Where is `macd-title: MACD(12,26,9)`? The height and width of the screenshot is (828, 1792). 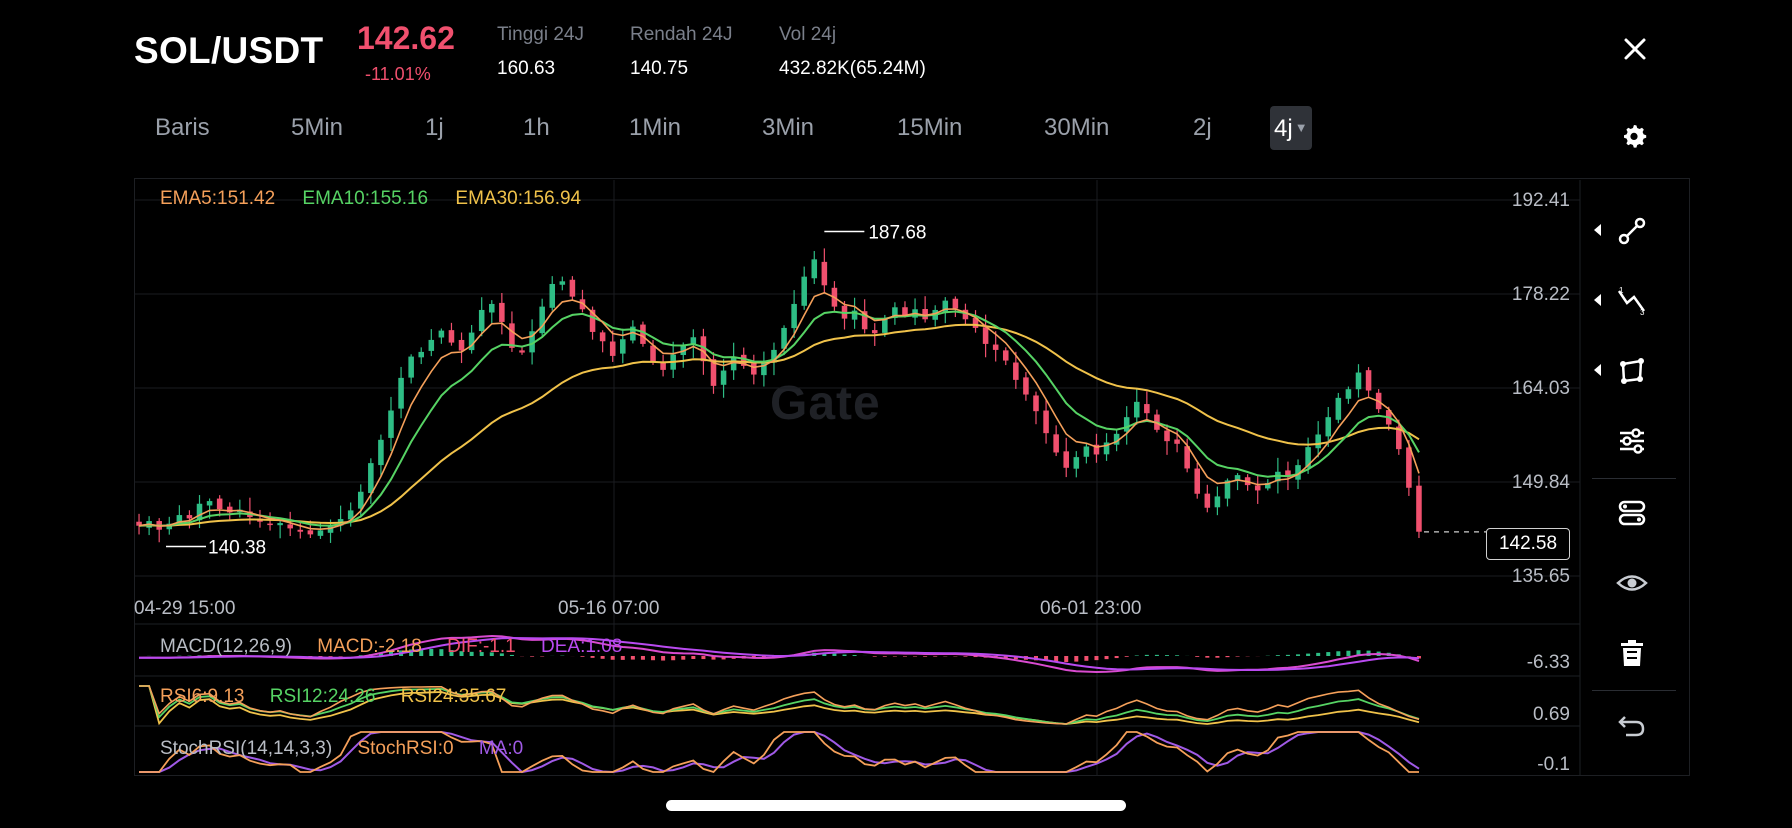
macd-title: MACD(12,26,9) is located at coordinates (226, 646).